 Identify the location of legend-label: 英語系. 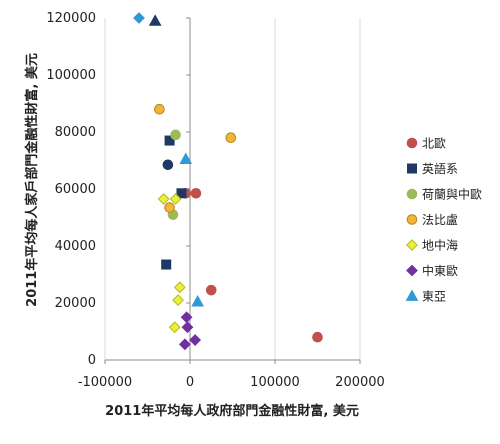
(440, 168).